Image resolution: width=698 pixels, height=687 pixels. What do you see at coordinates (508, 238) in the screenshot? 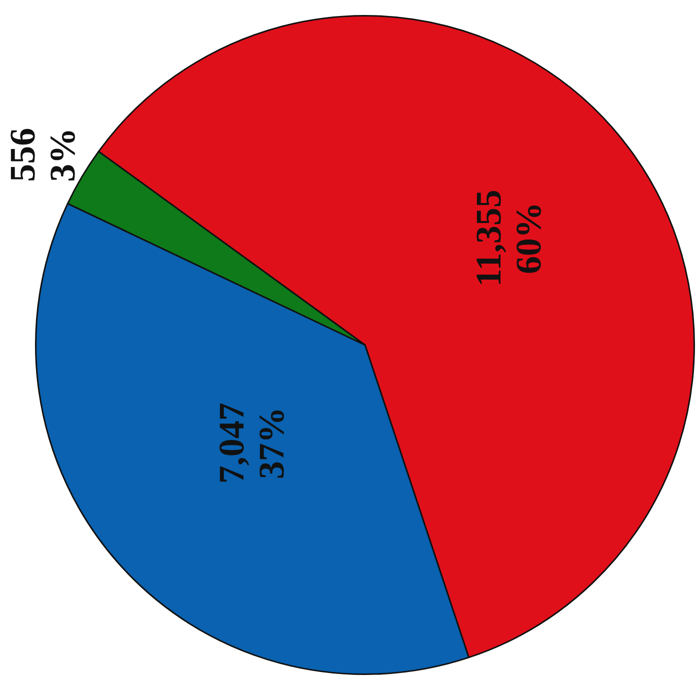
I see `data-label: 11,355 60%` at bounding box center [508, 238].